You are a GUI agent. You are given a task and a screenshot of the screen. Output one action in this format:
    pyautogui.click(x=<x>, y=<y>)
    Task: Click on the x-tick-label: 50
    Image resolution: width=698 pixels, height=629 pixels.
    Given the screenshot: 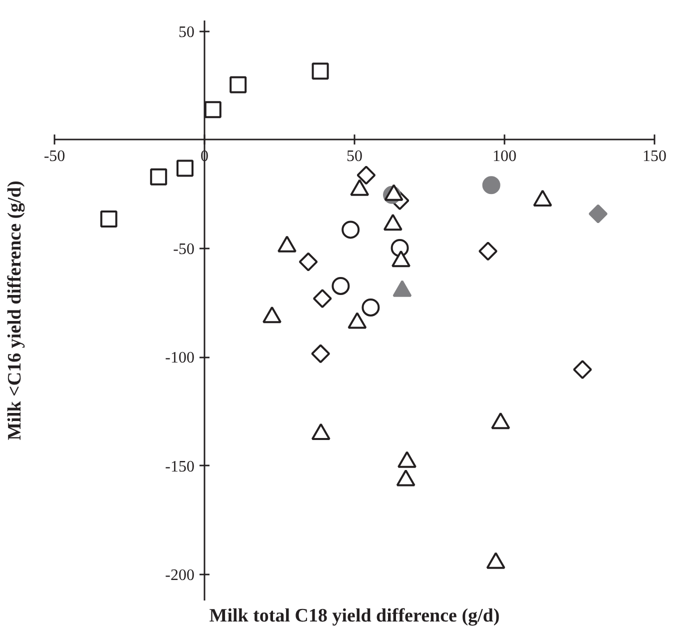 What is the action you would take?
    pyautogui.click(x=354, y=156)
    